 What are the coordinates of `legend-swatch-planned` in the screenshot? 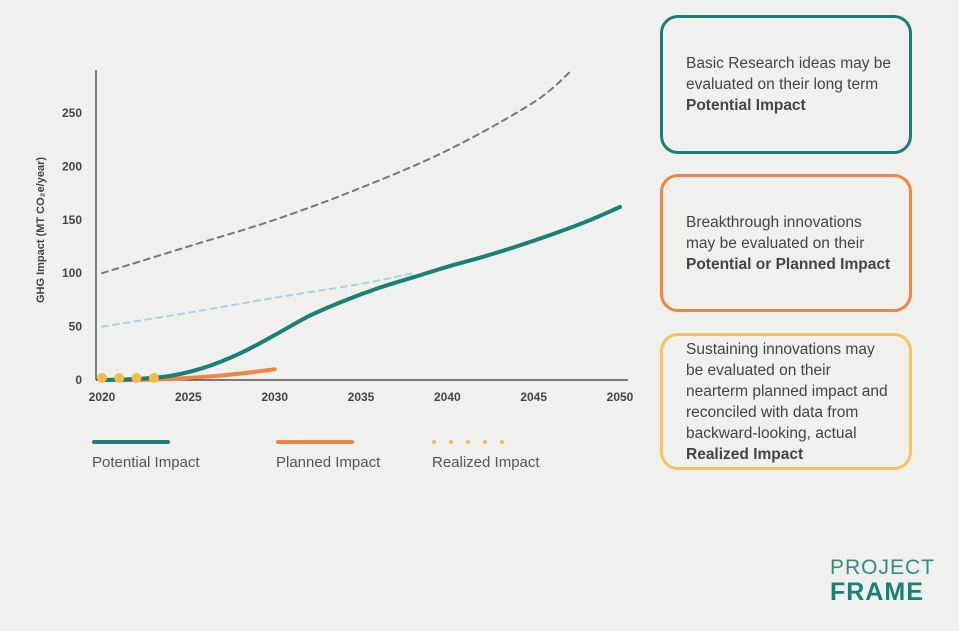 It's located at (315, 442).